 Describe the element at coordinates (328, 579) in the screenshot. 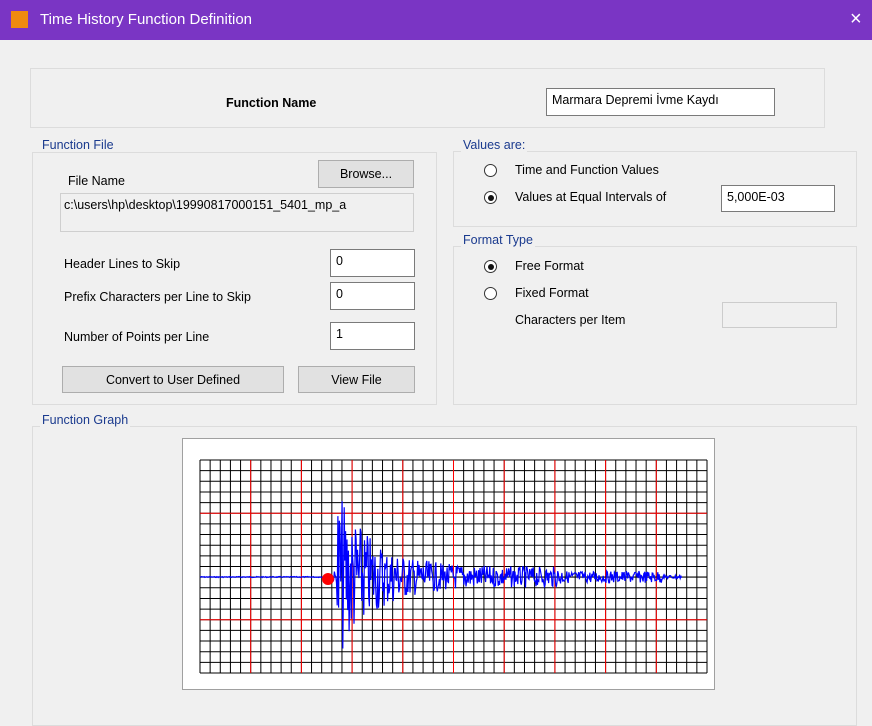

I see `cursor-point` at that location.